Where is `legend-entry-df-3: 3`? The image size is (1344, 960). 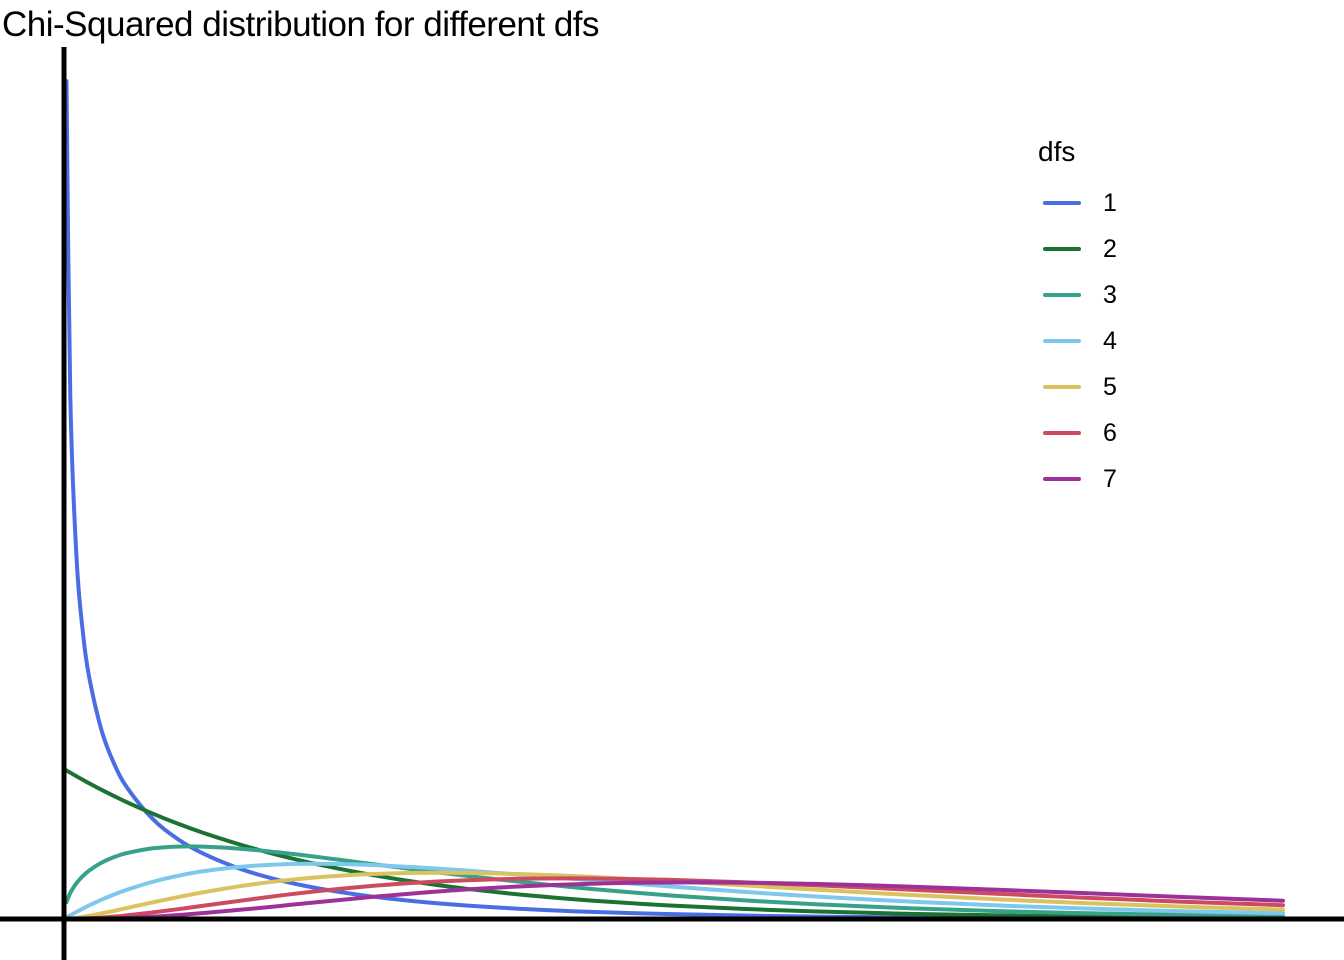
legend-entry-df-3: 3 is located at coordinates (1077, 295).